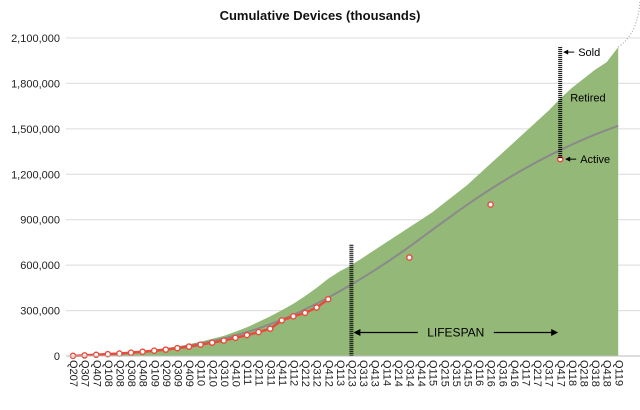 The image size is (640, 410). What do you see at coordinates (357, 333) in the screenshot?
I see `lifespan-arrowhead-left` at bounding box center [357, 333].